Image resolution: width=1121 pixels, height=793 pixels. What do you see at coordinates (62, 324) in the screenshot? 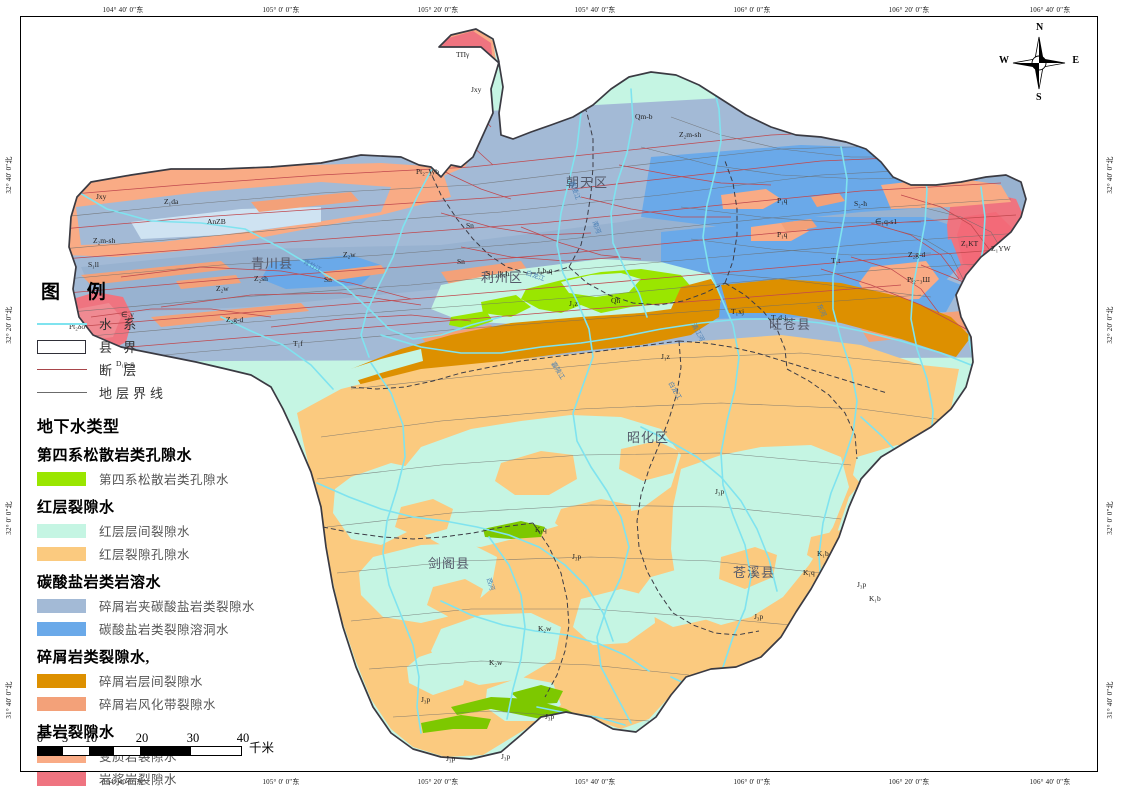
I see `water-system-line-icon` at bounding box center [62, 324].